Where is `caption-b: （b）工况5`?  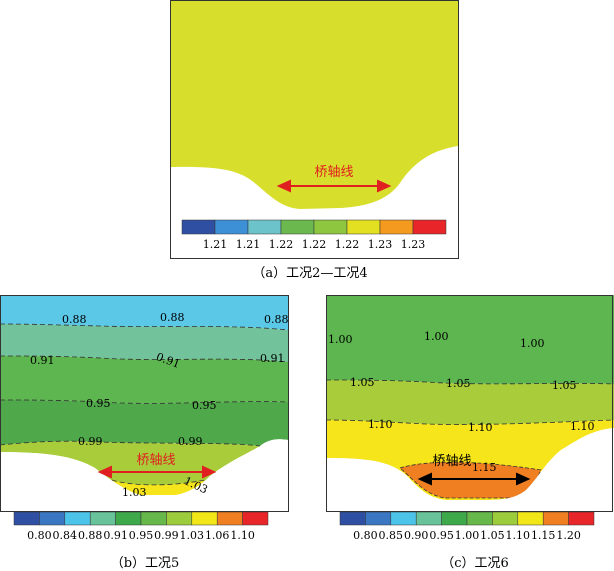 caption-b: （b）工况5 is located at coordinates (145, 563).